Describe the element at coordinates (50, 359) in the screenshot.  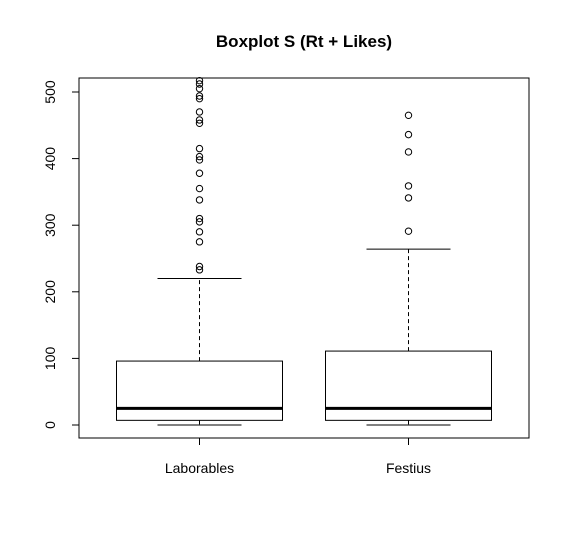
I see `y-tick-label: 100` at that location.